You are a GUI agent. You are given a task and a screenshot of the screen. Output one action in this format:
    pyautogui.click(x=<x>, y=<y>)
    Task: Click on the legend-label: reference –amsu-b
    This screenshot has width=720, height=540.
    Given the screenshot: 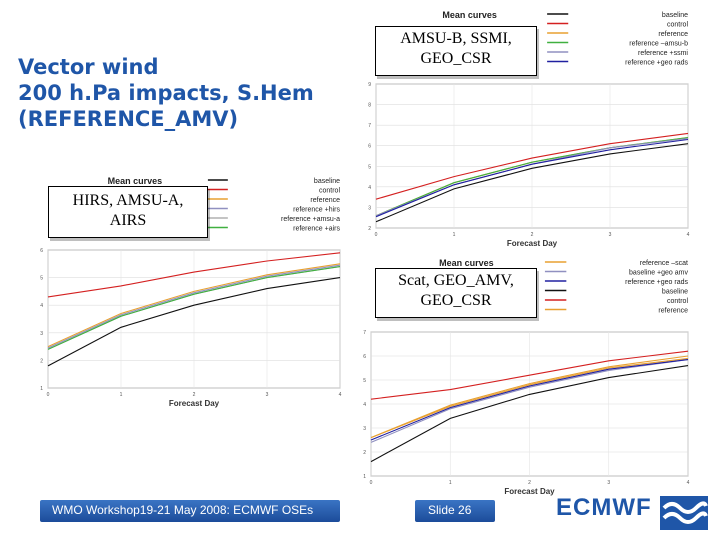 What is the action you would take?
    pyautogui.click(x=658, y=44)
    